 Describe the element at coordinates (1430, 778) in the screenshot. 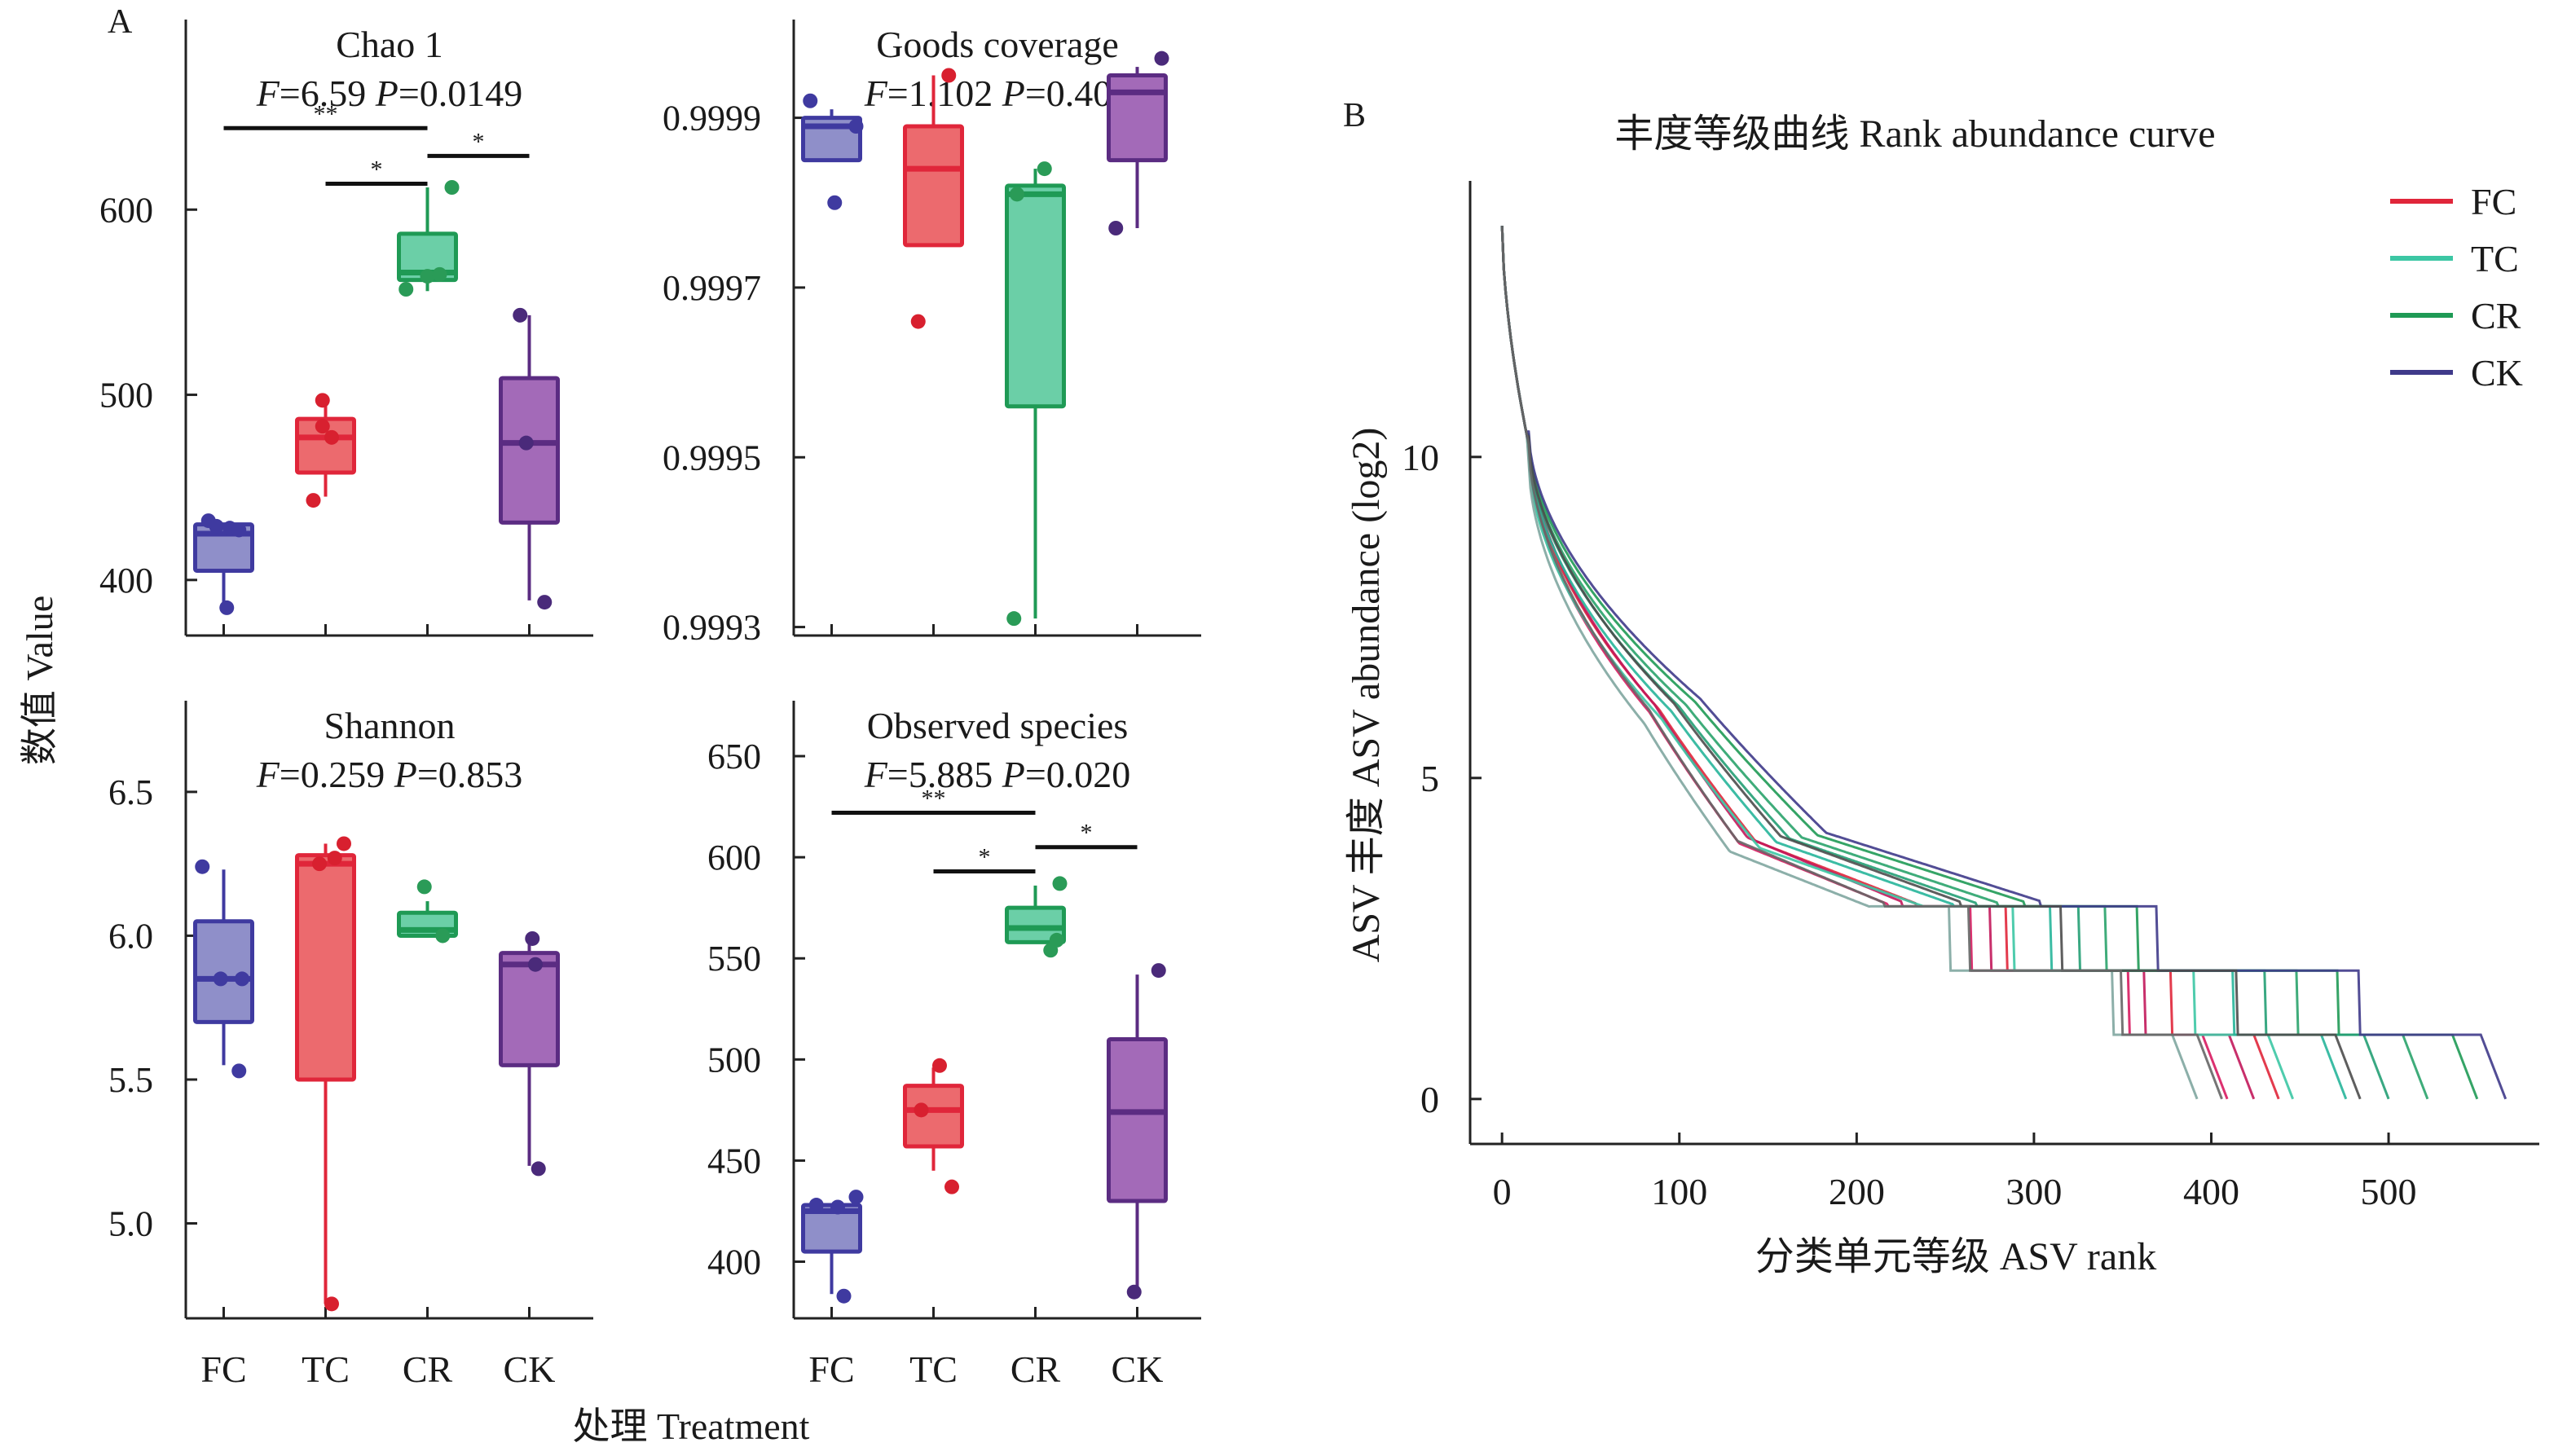

I see `rank-y-tick-label: 5` at that location.